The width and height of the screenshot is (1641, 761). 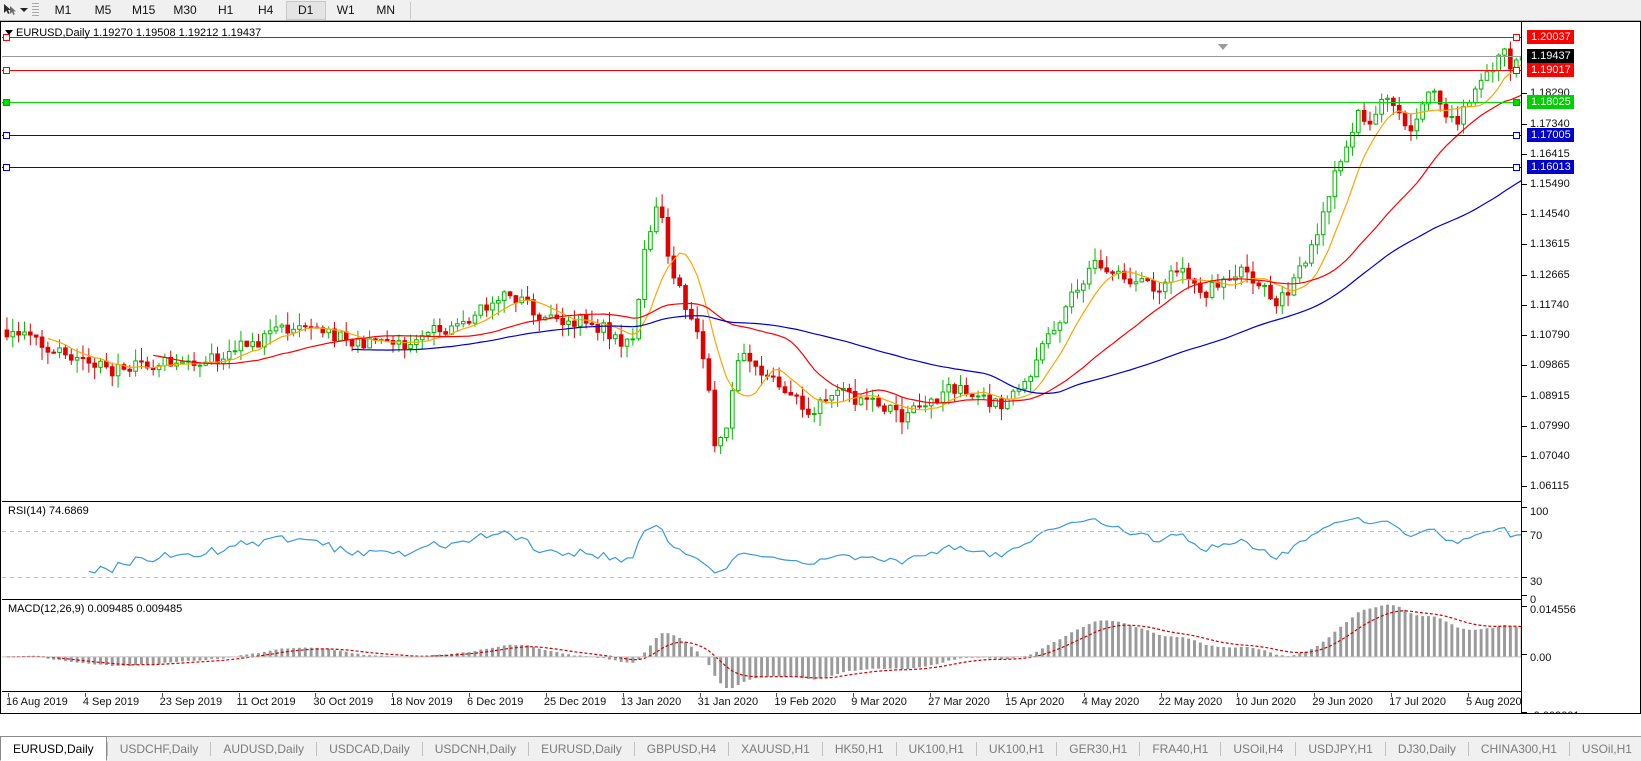 What do you see at coordinates (226, 10) in the screenshot?
I see `timeframe-h1-button: H1` at bounding box center [226, 10].